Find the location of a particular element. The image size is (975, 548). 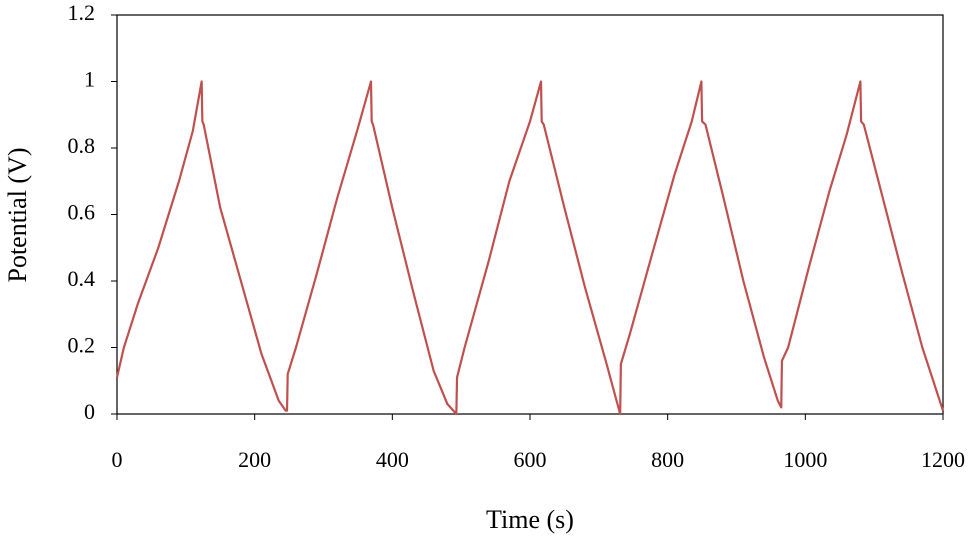

y-tick-label: 0.4 is located at coordinates (82, 278).